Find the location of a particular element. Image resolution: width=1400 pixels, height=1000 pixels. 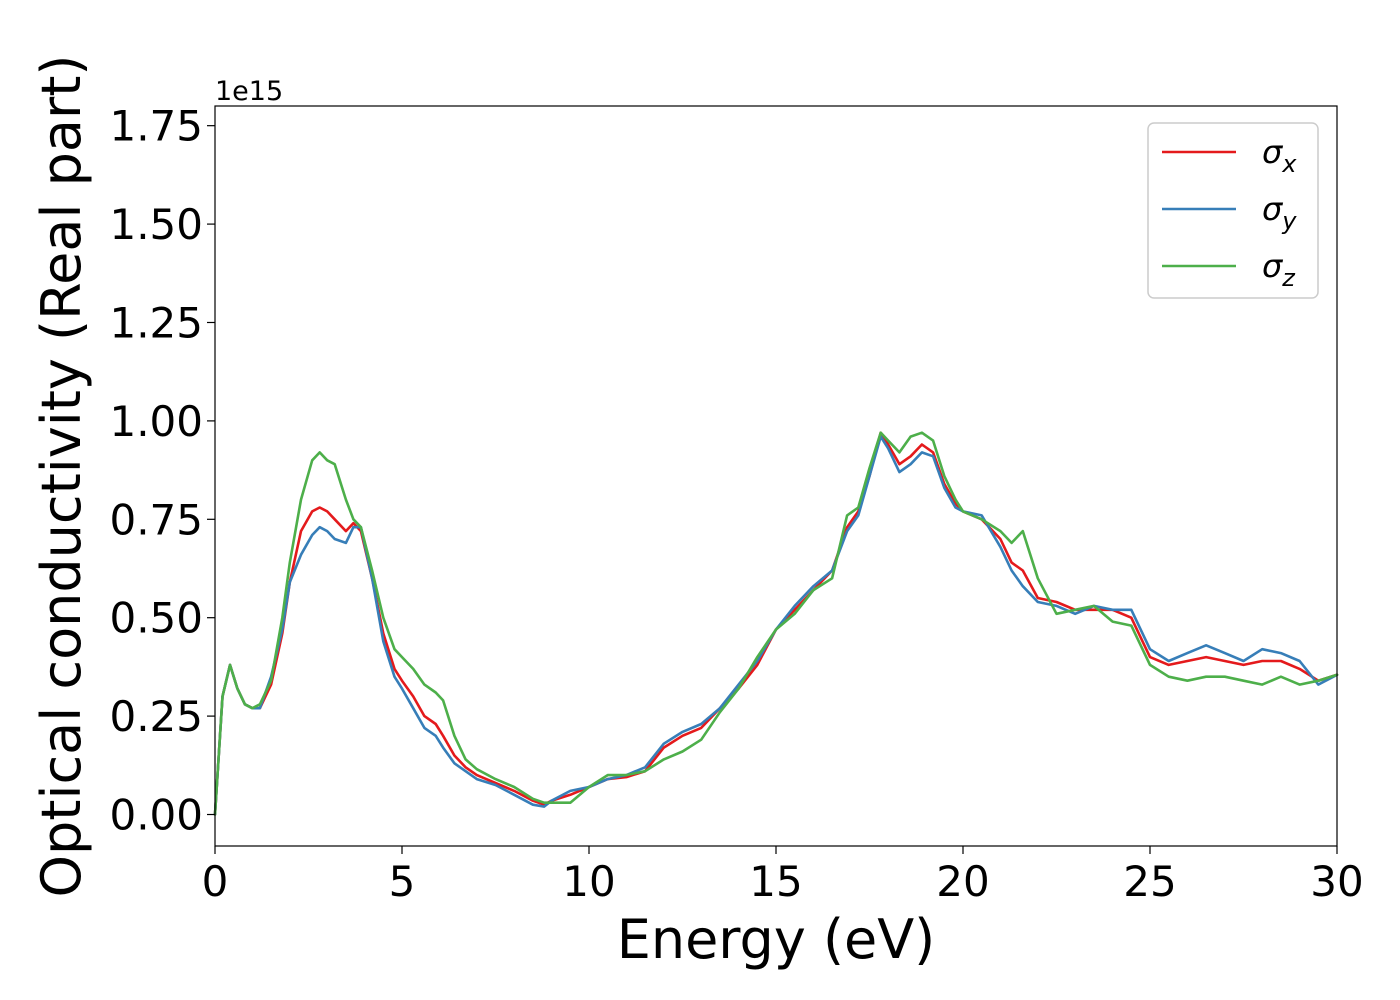

y-tick-label: 1.00 is located at coordinates (156, 421).